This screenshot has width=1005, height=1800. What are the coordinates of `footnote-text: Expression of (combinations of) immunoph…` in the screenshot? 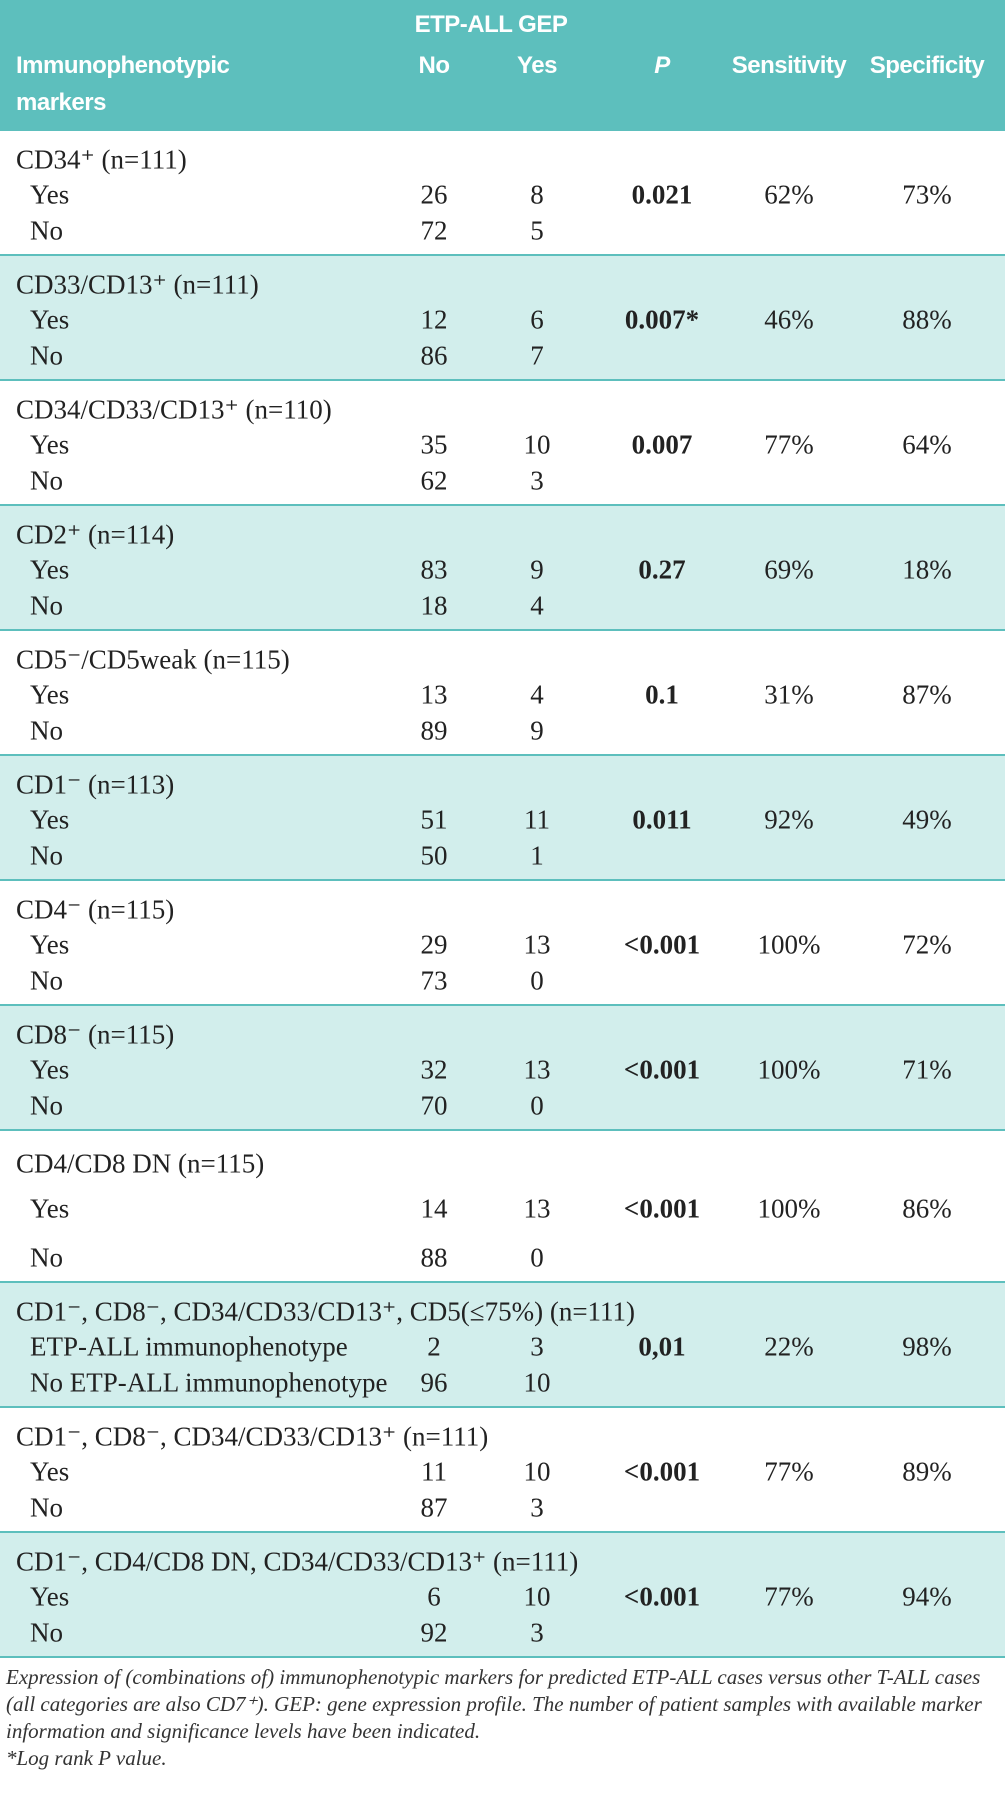 It's located at (494, 1704).